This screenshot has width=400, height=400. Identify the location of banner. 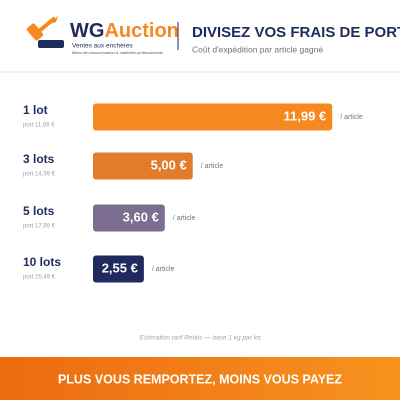
(200, 378).